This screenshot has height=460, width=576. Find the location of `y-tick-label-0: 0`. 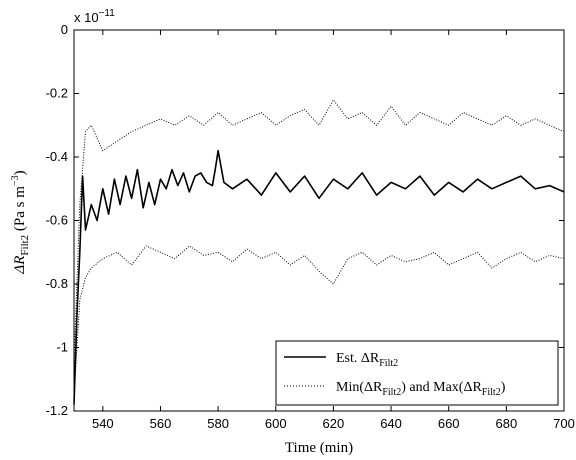

y-tick-label-0: 0 is located at coordinates (64, 29).